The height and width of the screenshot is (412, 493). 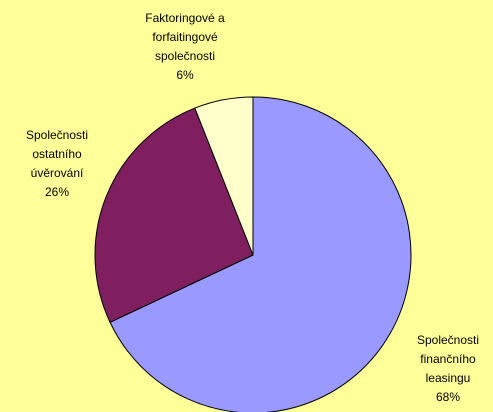 What do you see at coordinates (57, 154) in the screenshot?
I see `category-label: Společnosti ostatního úvěrování` at bounding box center [57, 154].